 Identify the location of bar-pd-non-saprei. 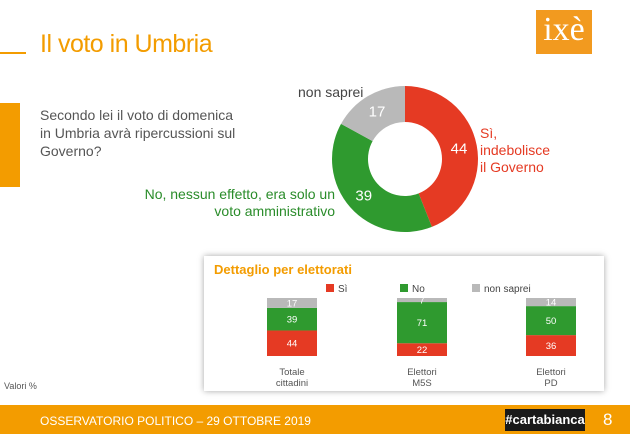
(551, 302).